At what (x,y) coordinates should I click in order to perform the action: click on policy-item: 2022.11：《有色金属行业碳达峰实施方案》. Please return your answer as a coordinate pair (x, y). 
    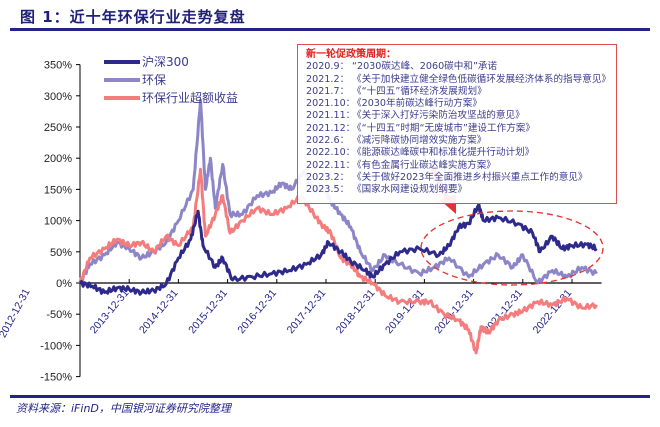
    Looking at the image, I should click on (461, 166).